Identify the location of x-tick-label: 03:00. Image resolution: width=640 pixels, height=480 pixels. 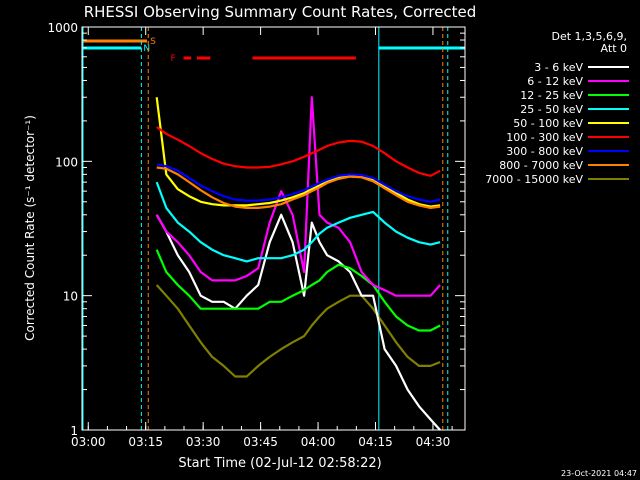
(88, 442).